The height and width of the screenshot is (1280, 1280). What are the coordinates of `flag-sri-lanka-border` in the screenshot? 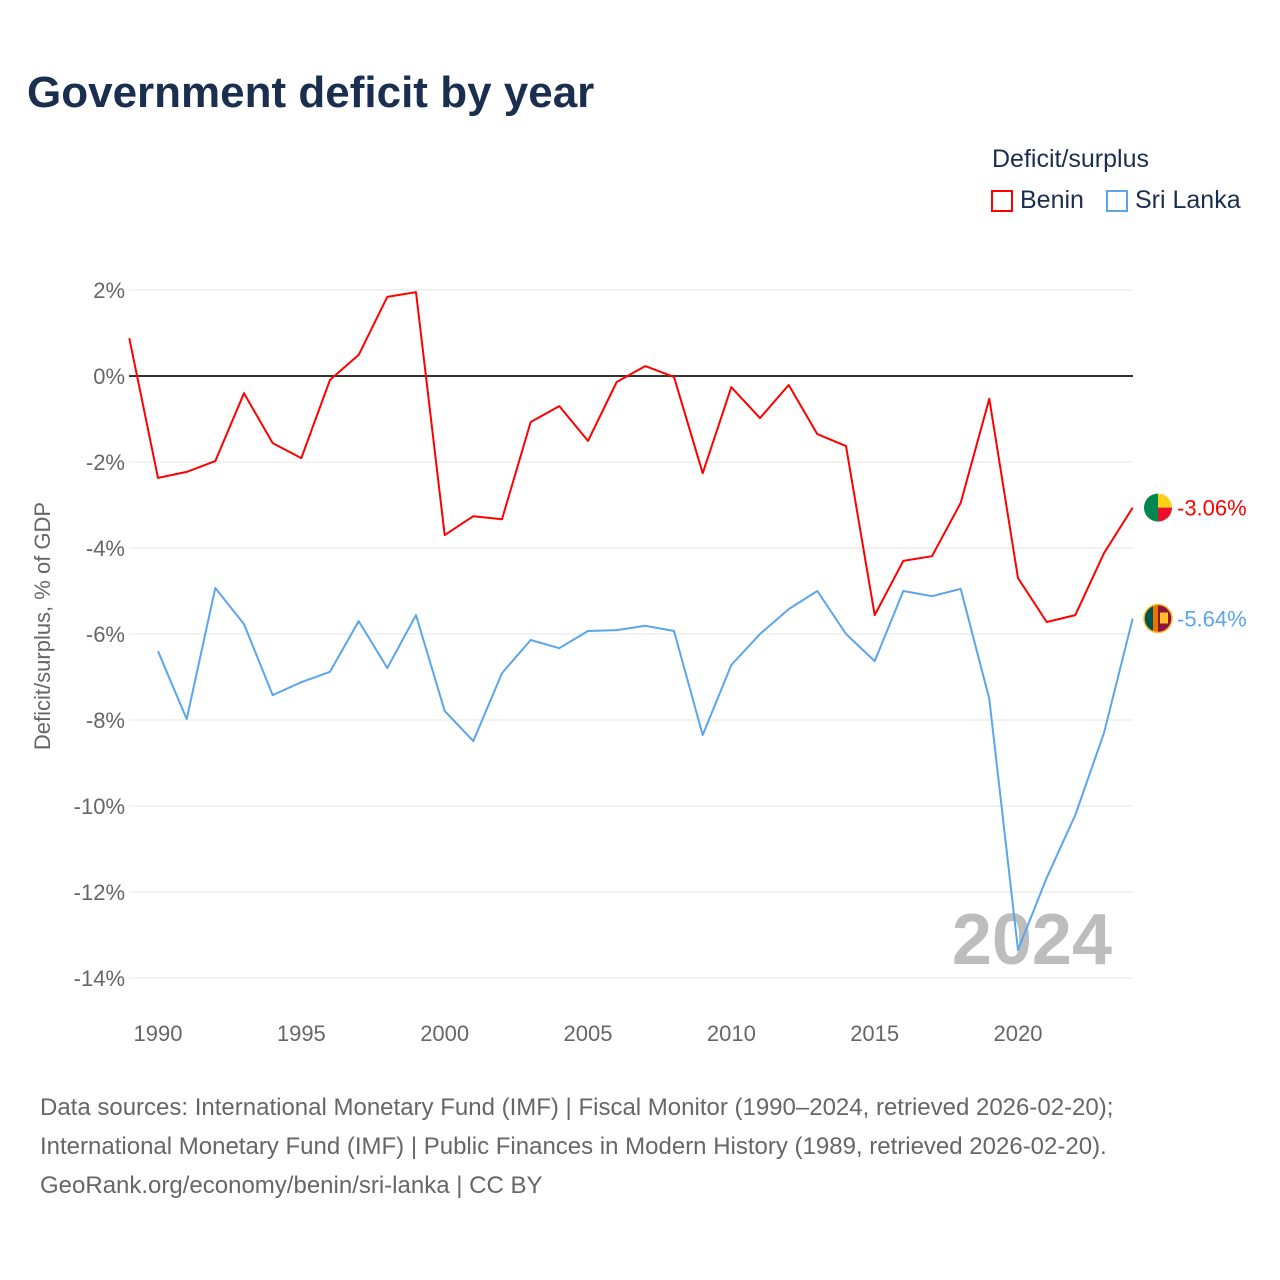 It's located at (1158, 618).